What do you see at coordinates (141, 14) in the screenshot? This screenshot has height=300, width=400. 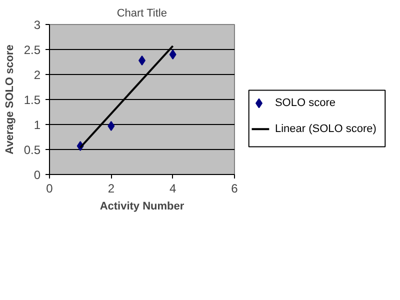 I see `chart-title: Chart Title` at bounding box center [141, 14].